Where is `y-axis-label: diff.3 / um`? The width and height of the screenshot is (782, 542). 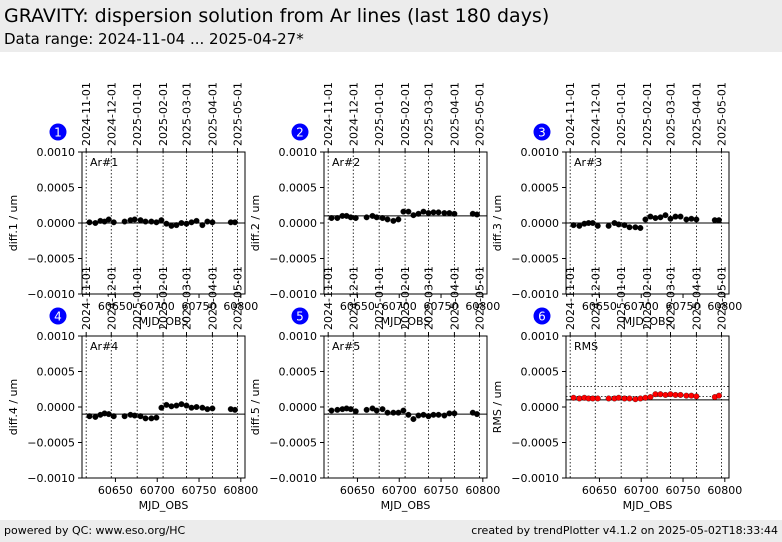
y-axis-label: diff.3 / um is located at coordinates (497, 223).